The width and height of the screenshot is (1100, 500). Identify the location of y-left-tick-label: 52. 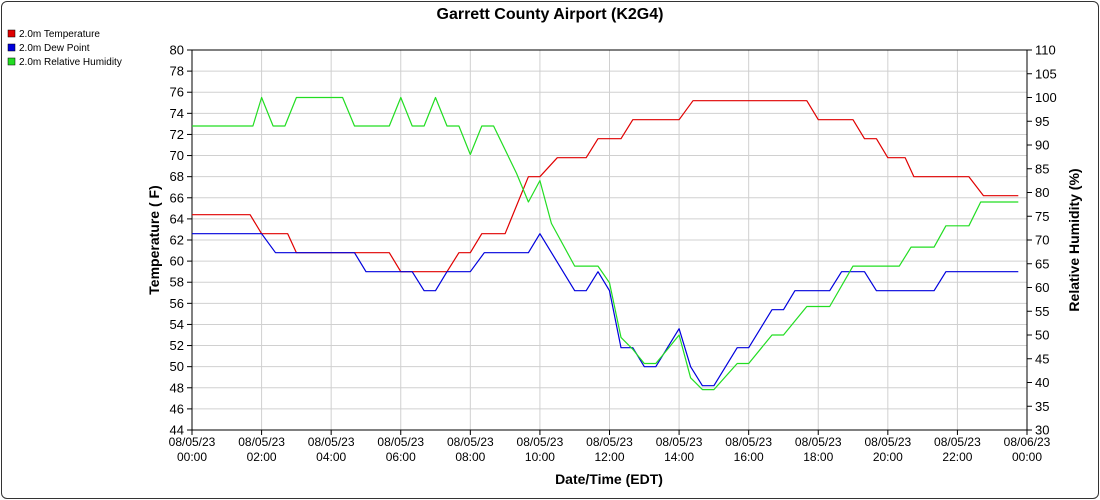
(177, 345).